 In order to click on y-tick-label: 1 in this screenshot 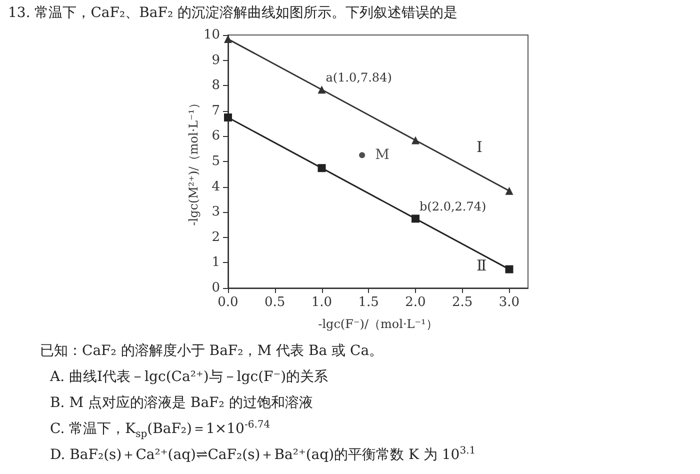, I will do `click(216, 262)`.